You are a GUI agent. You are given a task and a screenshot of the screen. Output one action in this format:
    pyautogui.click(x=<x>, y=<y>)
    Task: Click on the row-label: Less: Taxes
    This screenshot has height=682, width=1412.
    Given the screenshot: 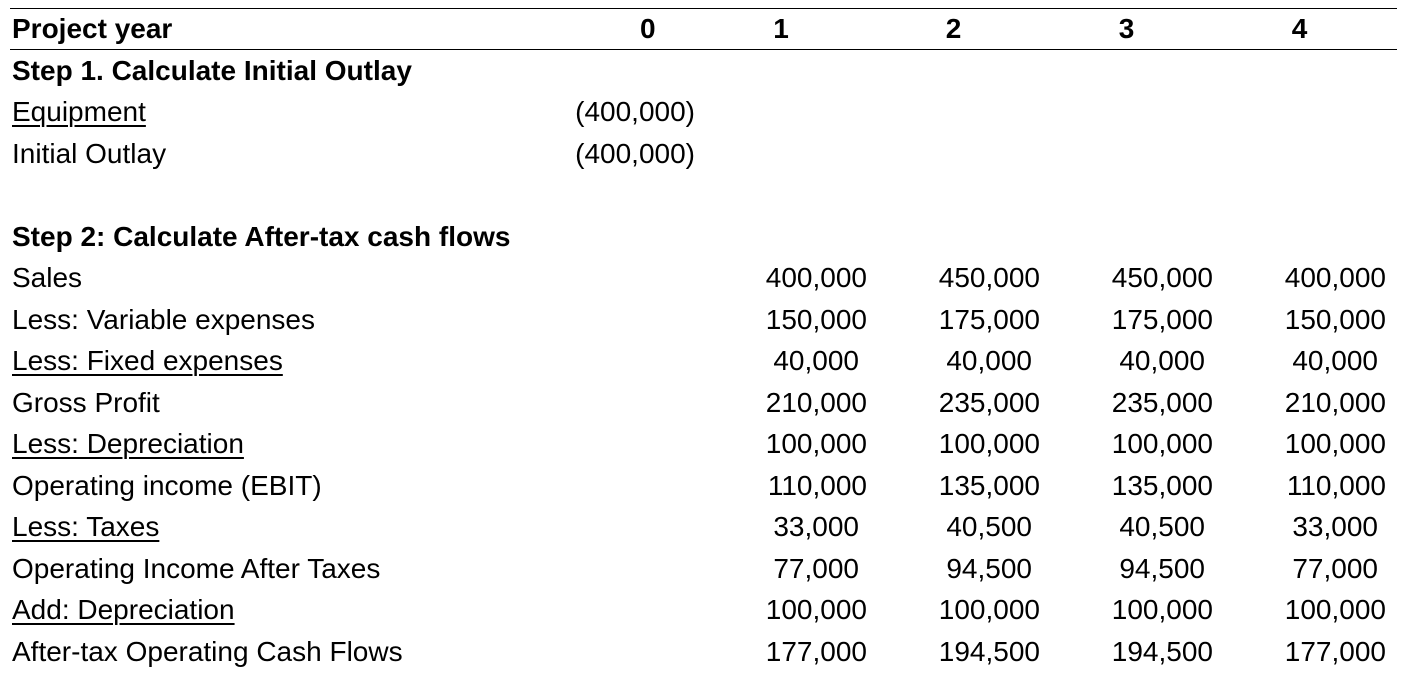 What is the action you would take?
    pyautogui.click(x=86, y=527)
    